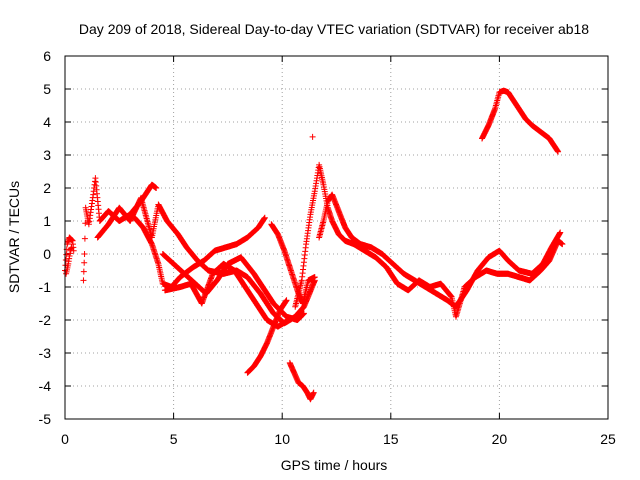 Image resolution: width=640 pixels, height=480 pixels. Describe the element at coordinates (45, 320) in the screenshot. I see `y-tick-label: -2` at that location.